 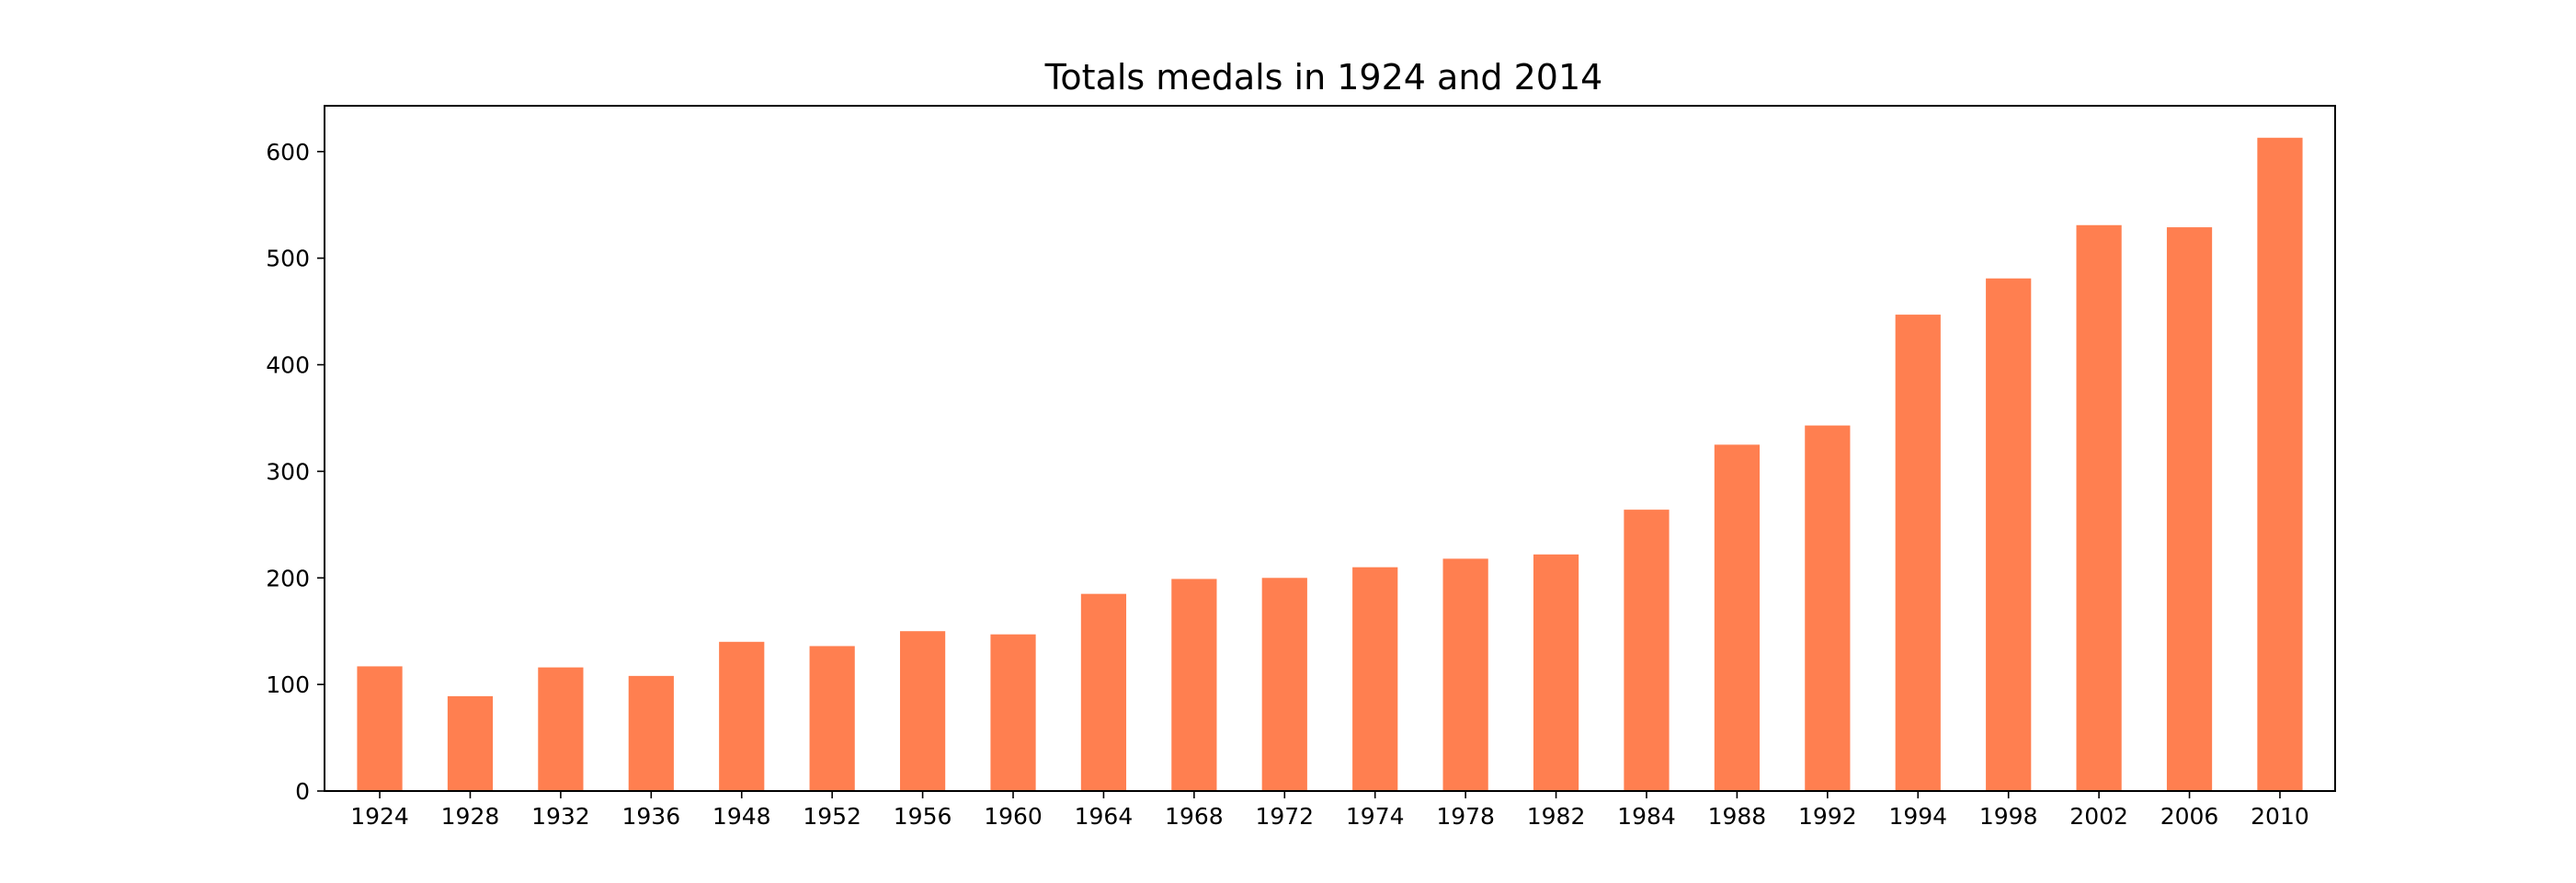 What do you see at coordinates (288, 259) in the screenshot?
I see `y-tick-label: 500` at bounding box center [288, 259].